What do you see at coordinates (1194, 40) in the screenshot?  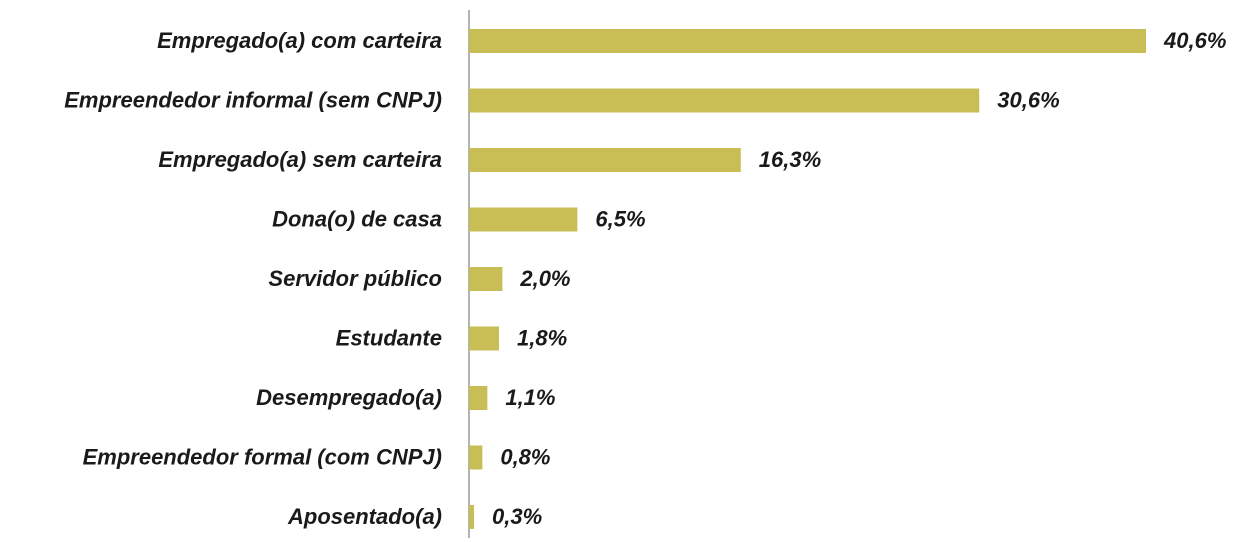 I see `value-label: 40,6%` at bounding box center [1194, 40].